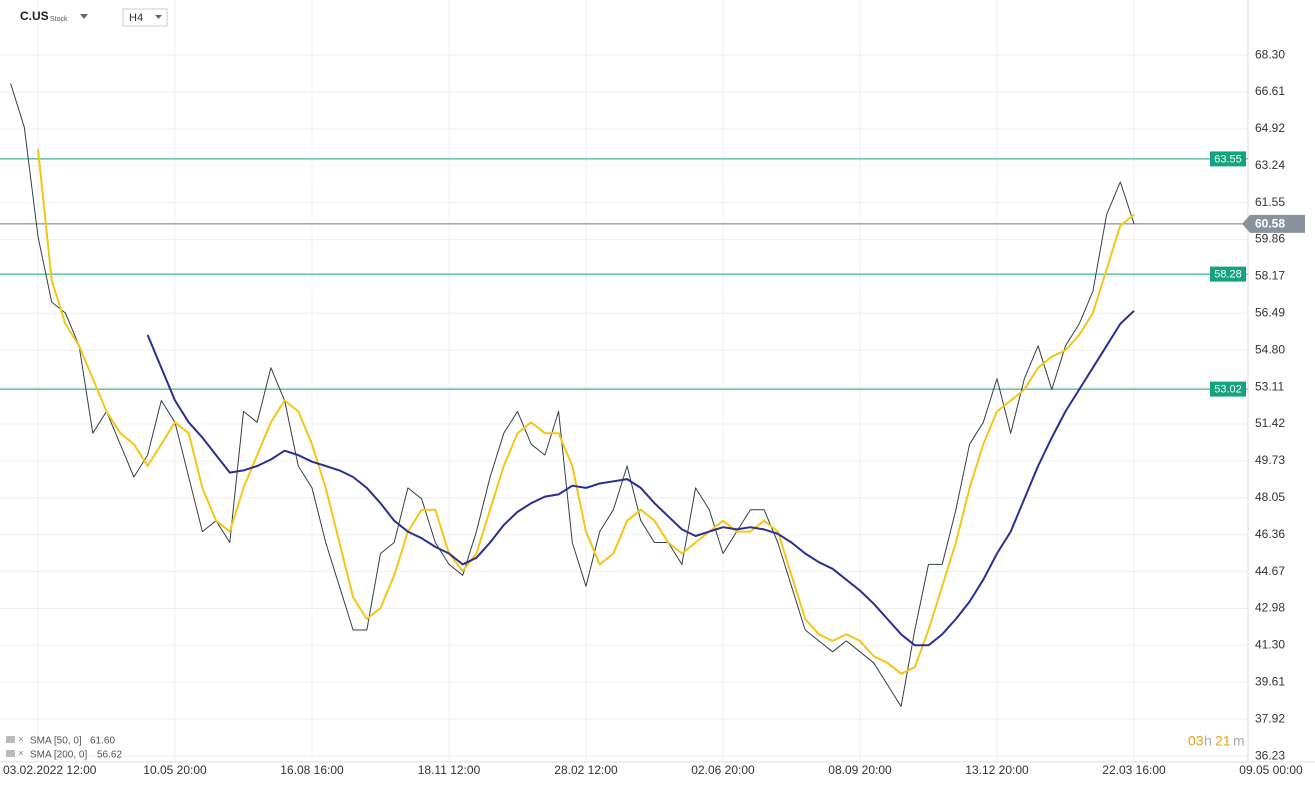  Describe the element at coordinates (175, 770) in the screenshot. I see `x-tick-label: 10.05 20:00` at that location.